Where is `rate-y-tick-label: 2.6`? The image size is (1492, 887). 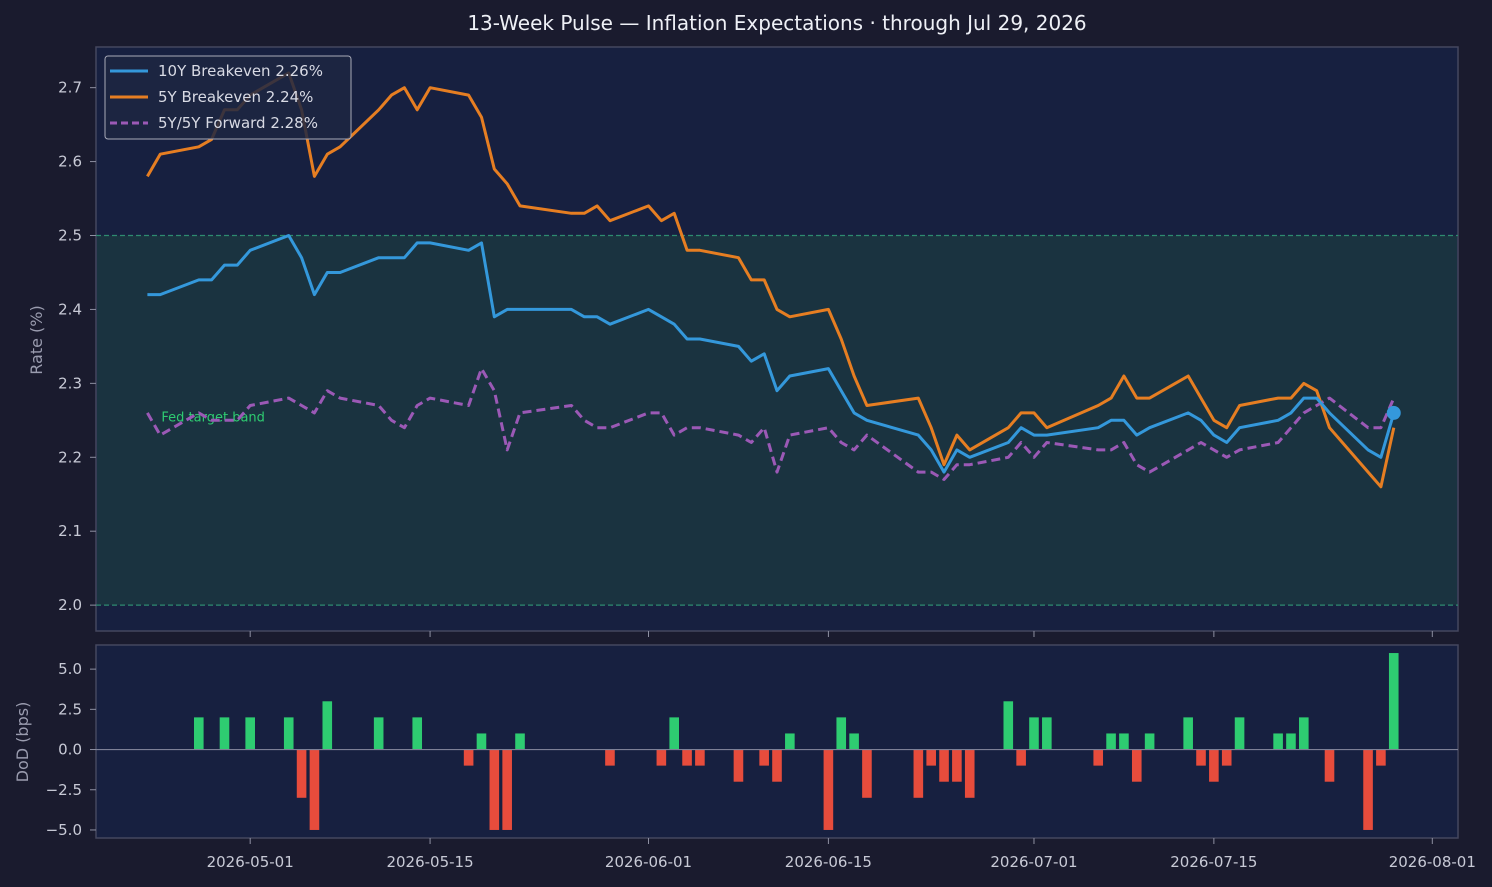
rate-y-tick-label: 2.6 is located at coordinates (70, 162).